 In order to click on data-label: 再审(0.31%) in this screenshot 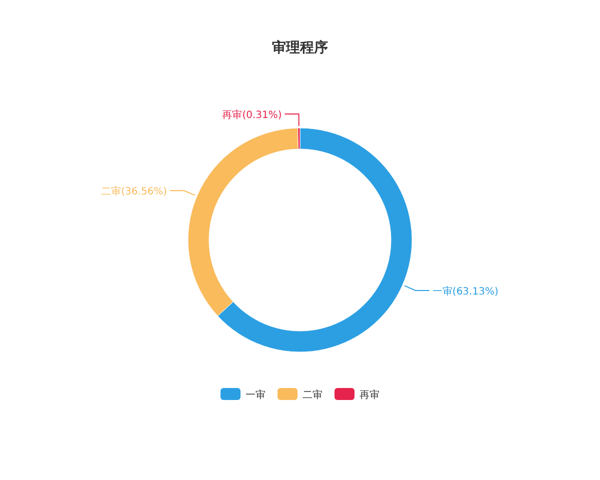, I will do `click(252, 115)`.